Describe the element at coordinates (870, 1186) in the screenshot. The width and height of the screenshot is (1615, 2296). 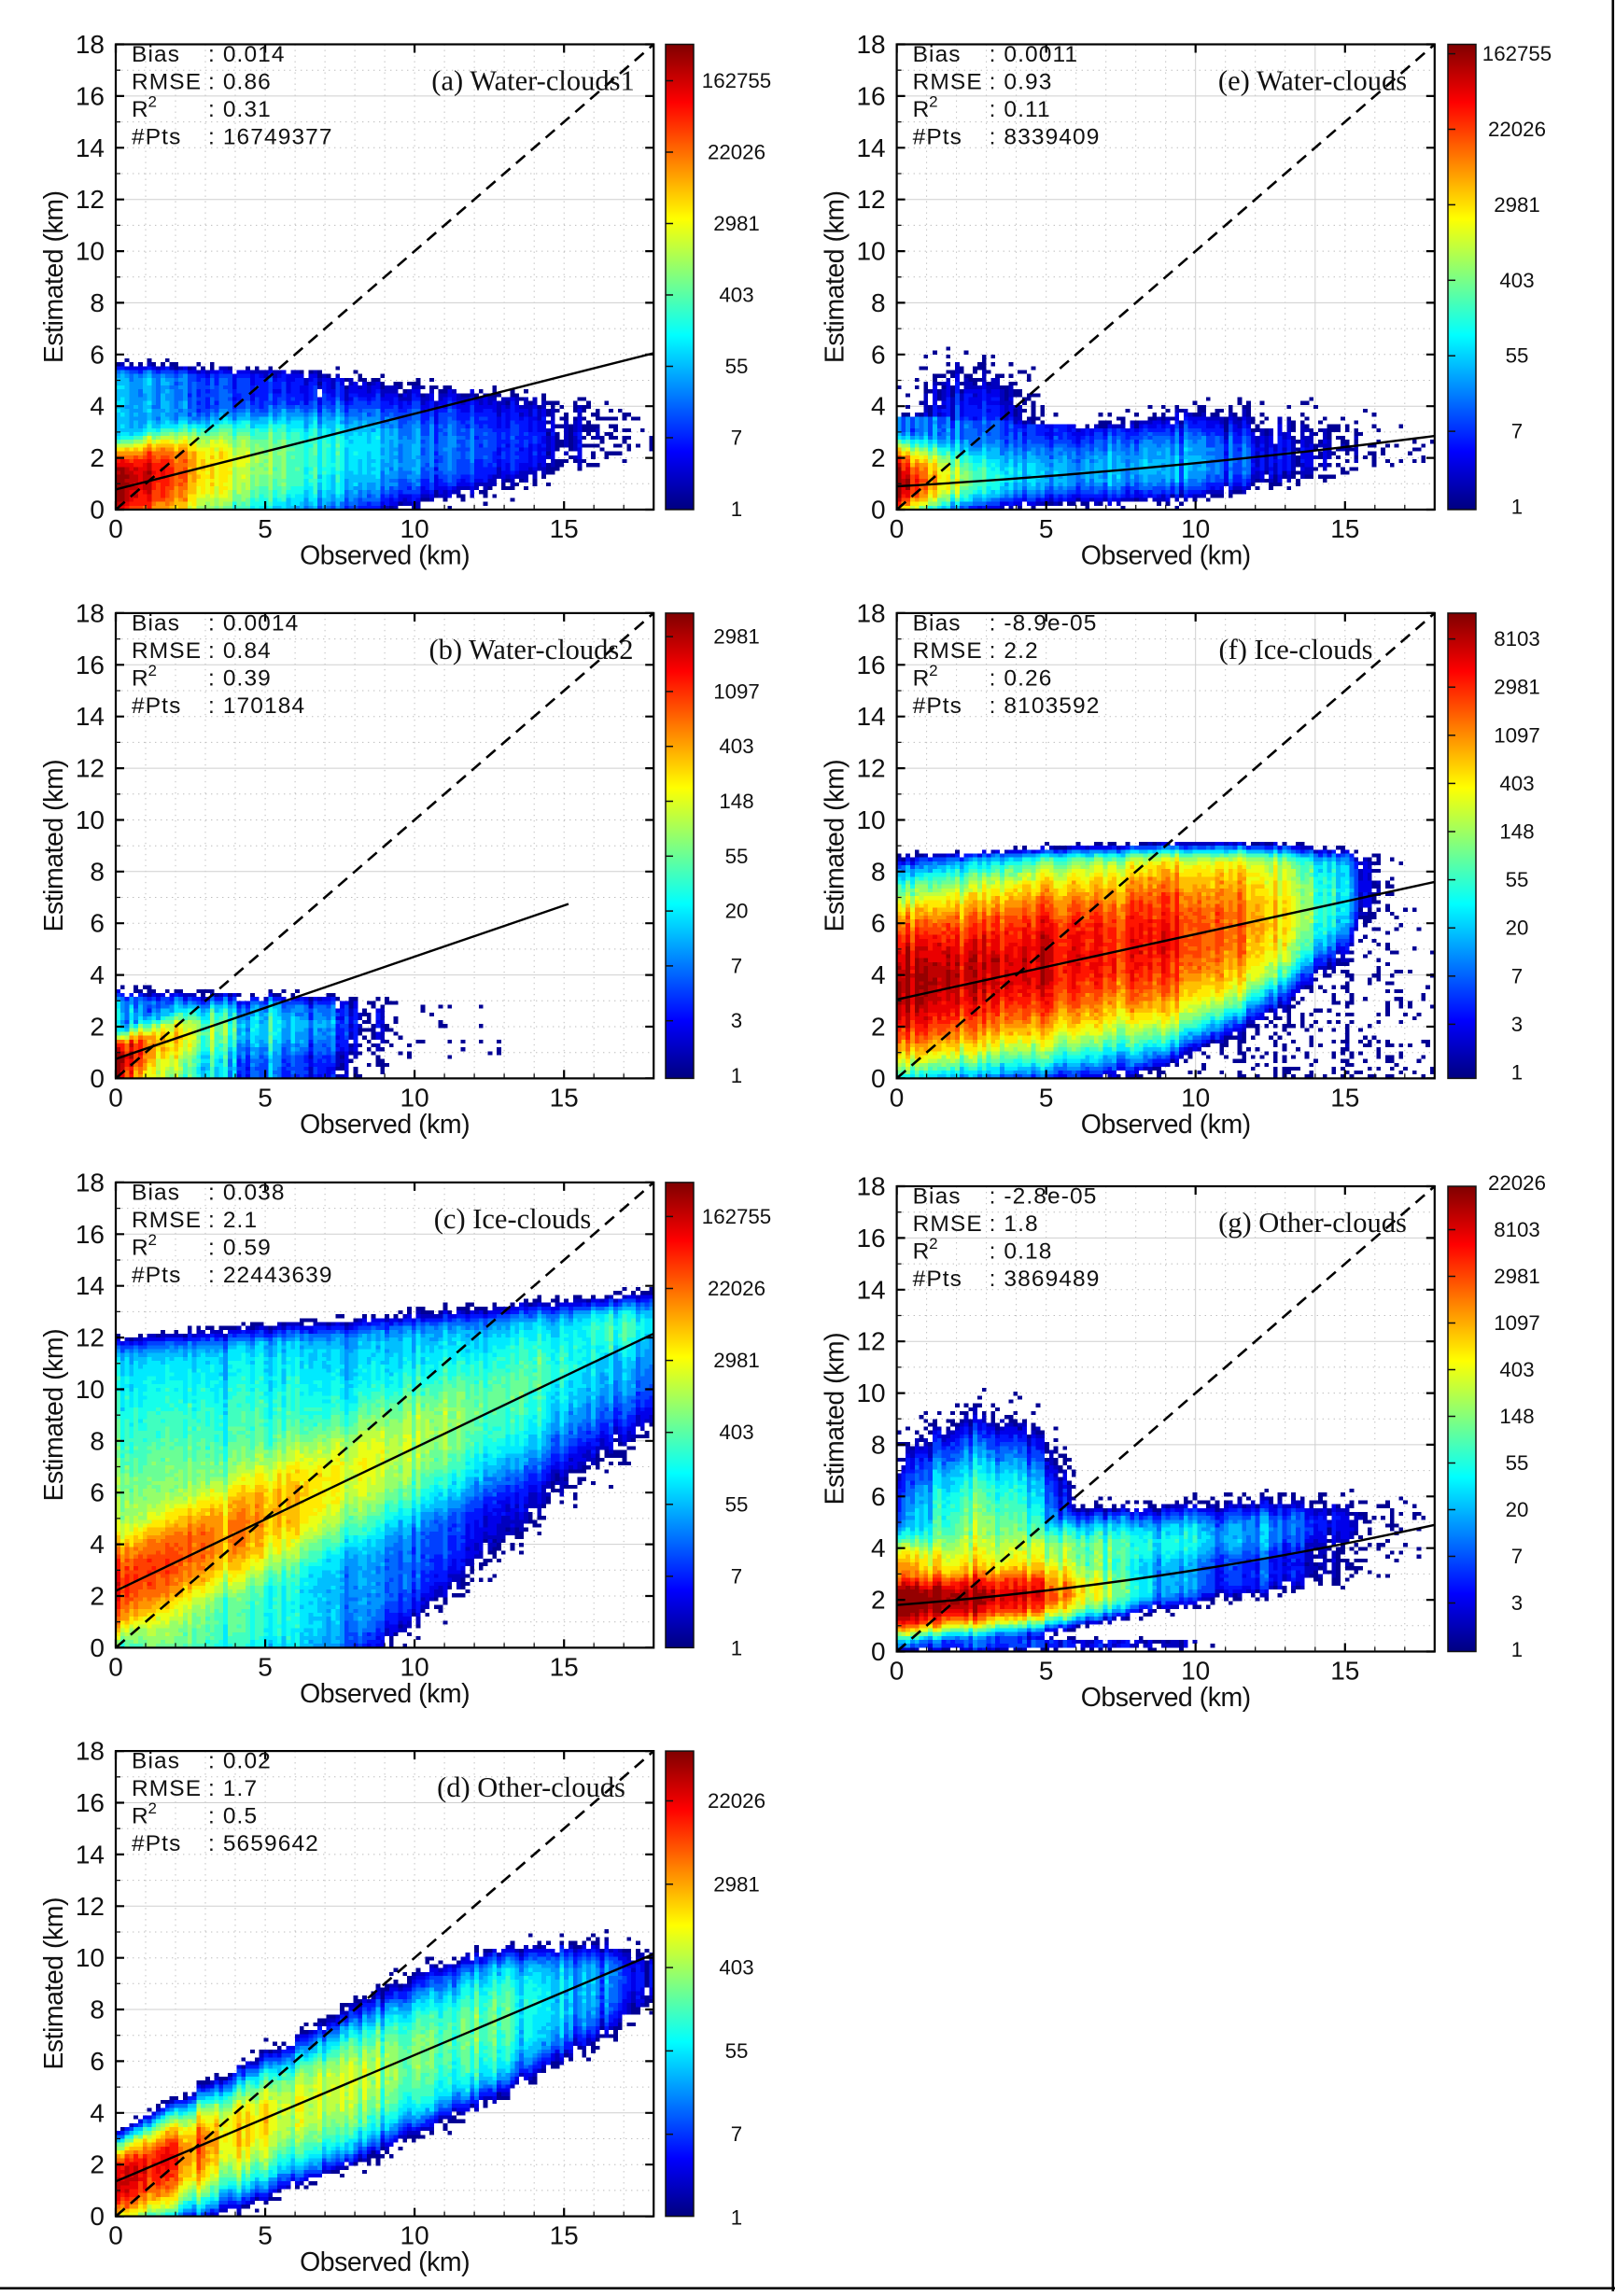
I see `svg-text: 18` at that location.